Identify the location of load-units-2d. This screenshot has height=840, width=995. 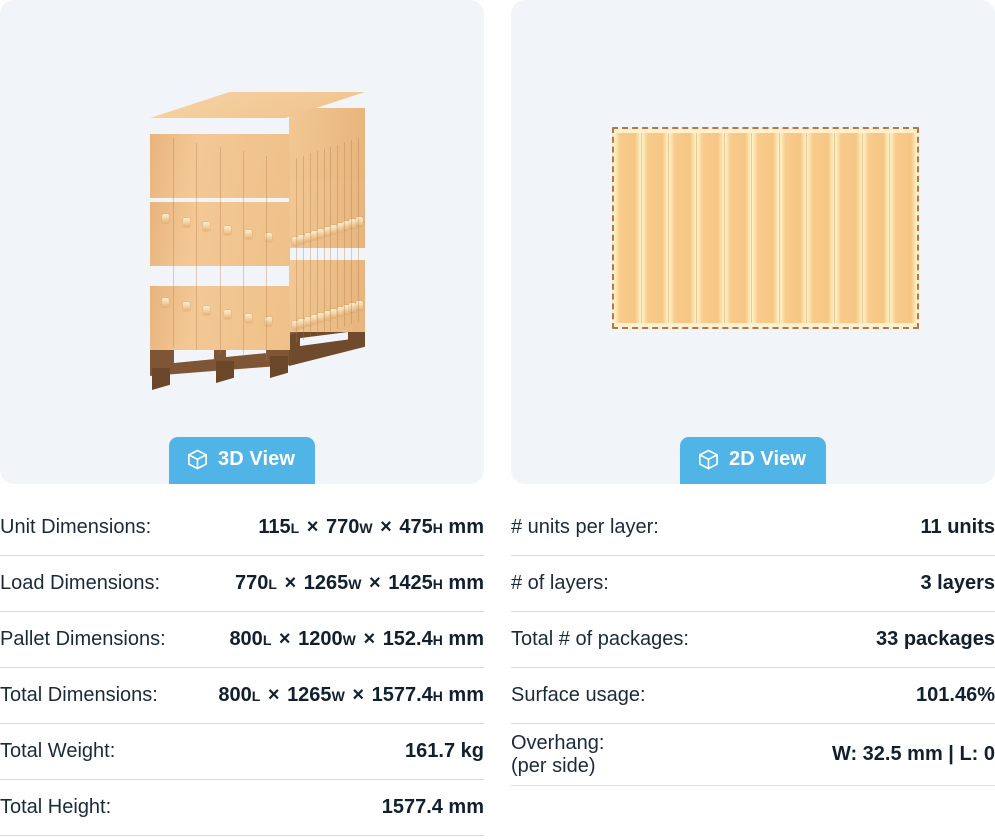
(765, 228).